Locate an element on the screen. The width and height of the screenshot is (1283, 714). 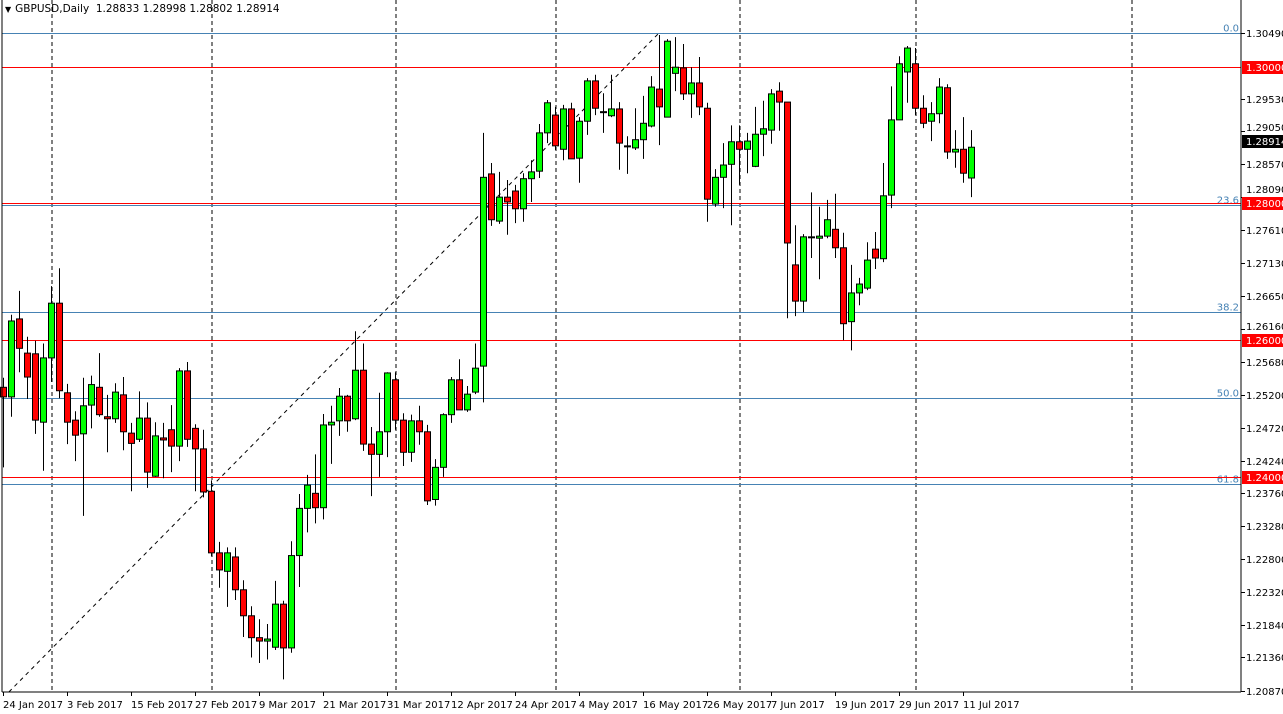
price-tick-label: 1.25680 is located at coordinates (1264, 363).